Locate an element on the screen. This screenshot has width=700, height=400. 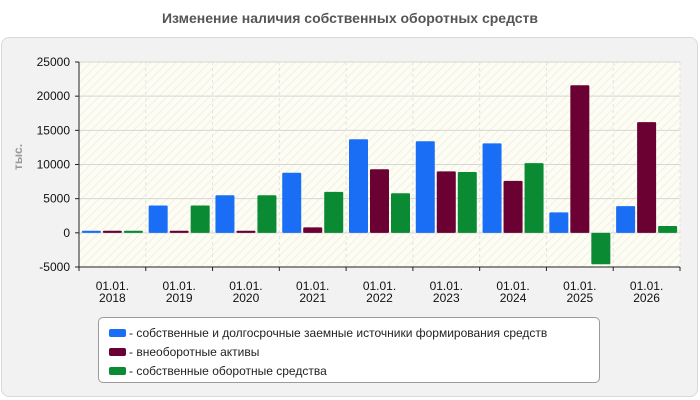
y-tick-labels: -5000 0 5000 10000 15000 20000 25000 is located at coordinates (54, 164).